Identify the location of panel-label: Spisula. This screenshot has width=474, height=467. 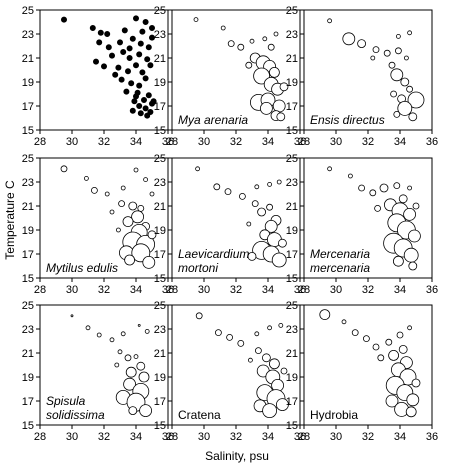
(66, 401).